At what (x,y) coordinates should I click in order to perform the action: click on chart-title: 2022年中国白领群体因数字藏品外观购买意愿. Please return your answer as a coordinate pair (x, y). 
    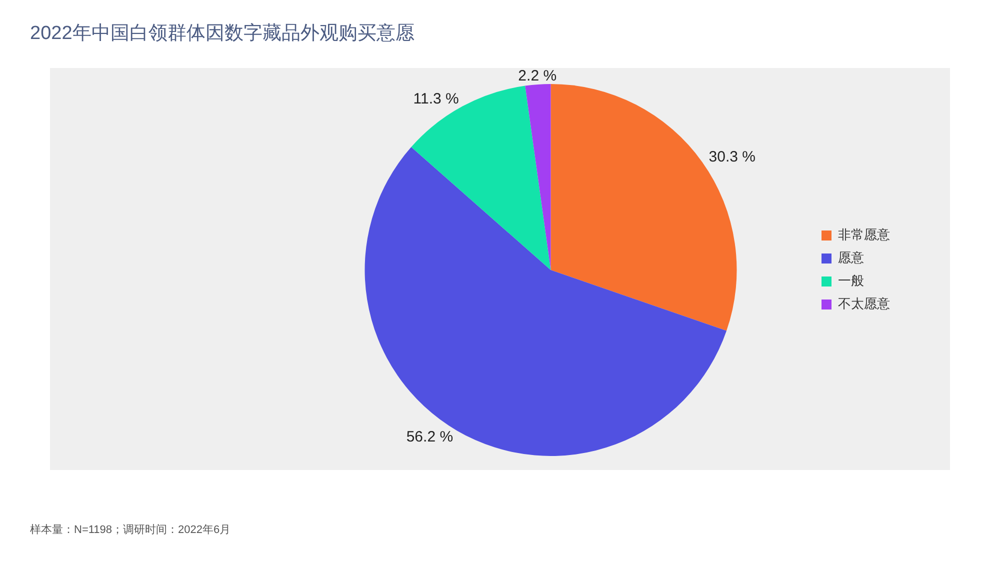
    Looking at the image, I should click on (222, 34).